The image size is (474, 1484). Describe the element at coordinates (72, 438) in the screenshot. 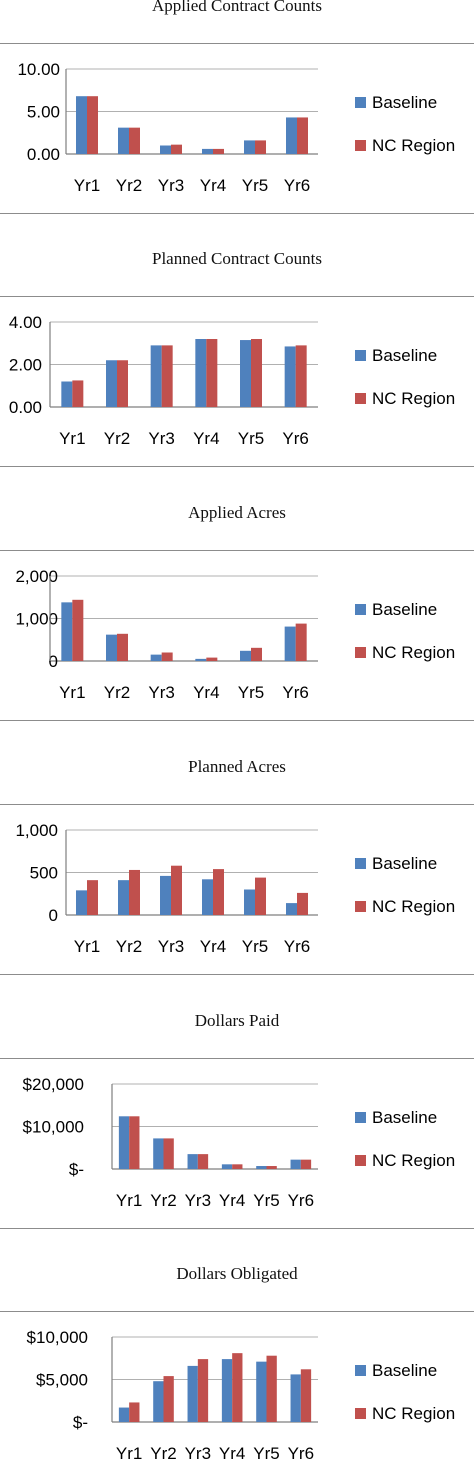

I see `x-tick-label: Yr1` at that location.